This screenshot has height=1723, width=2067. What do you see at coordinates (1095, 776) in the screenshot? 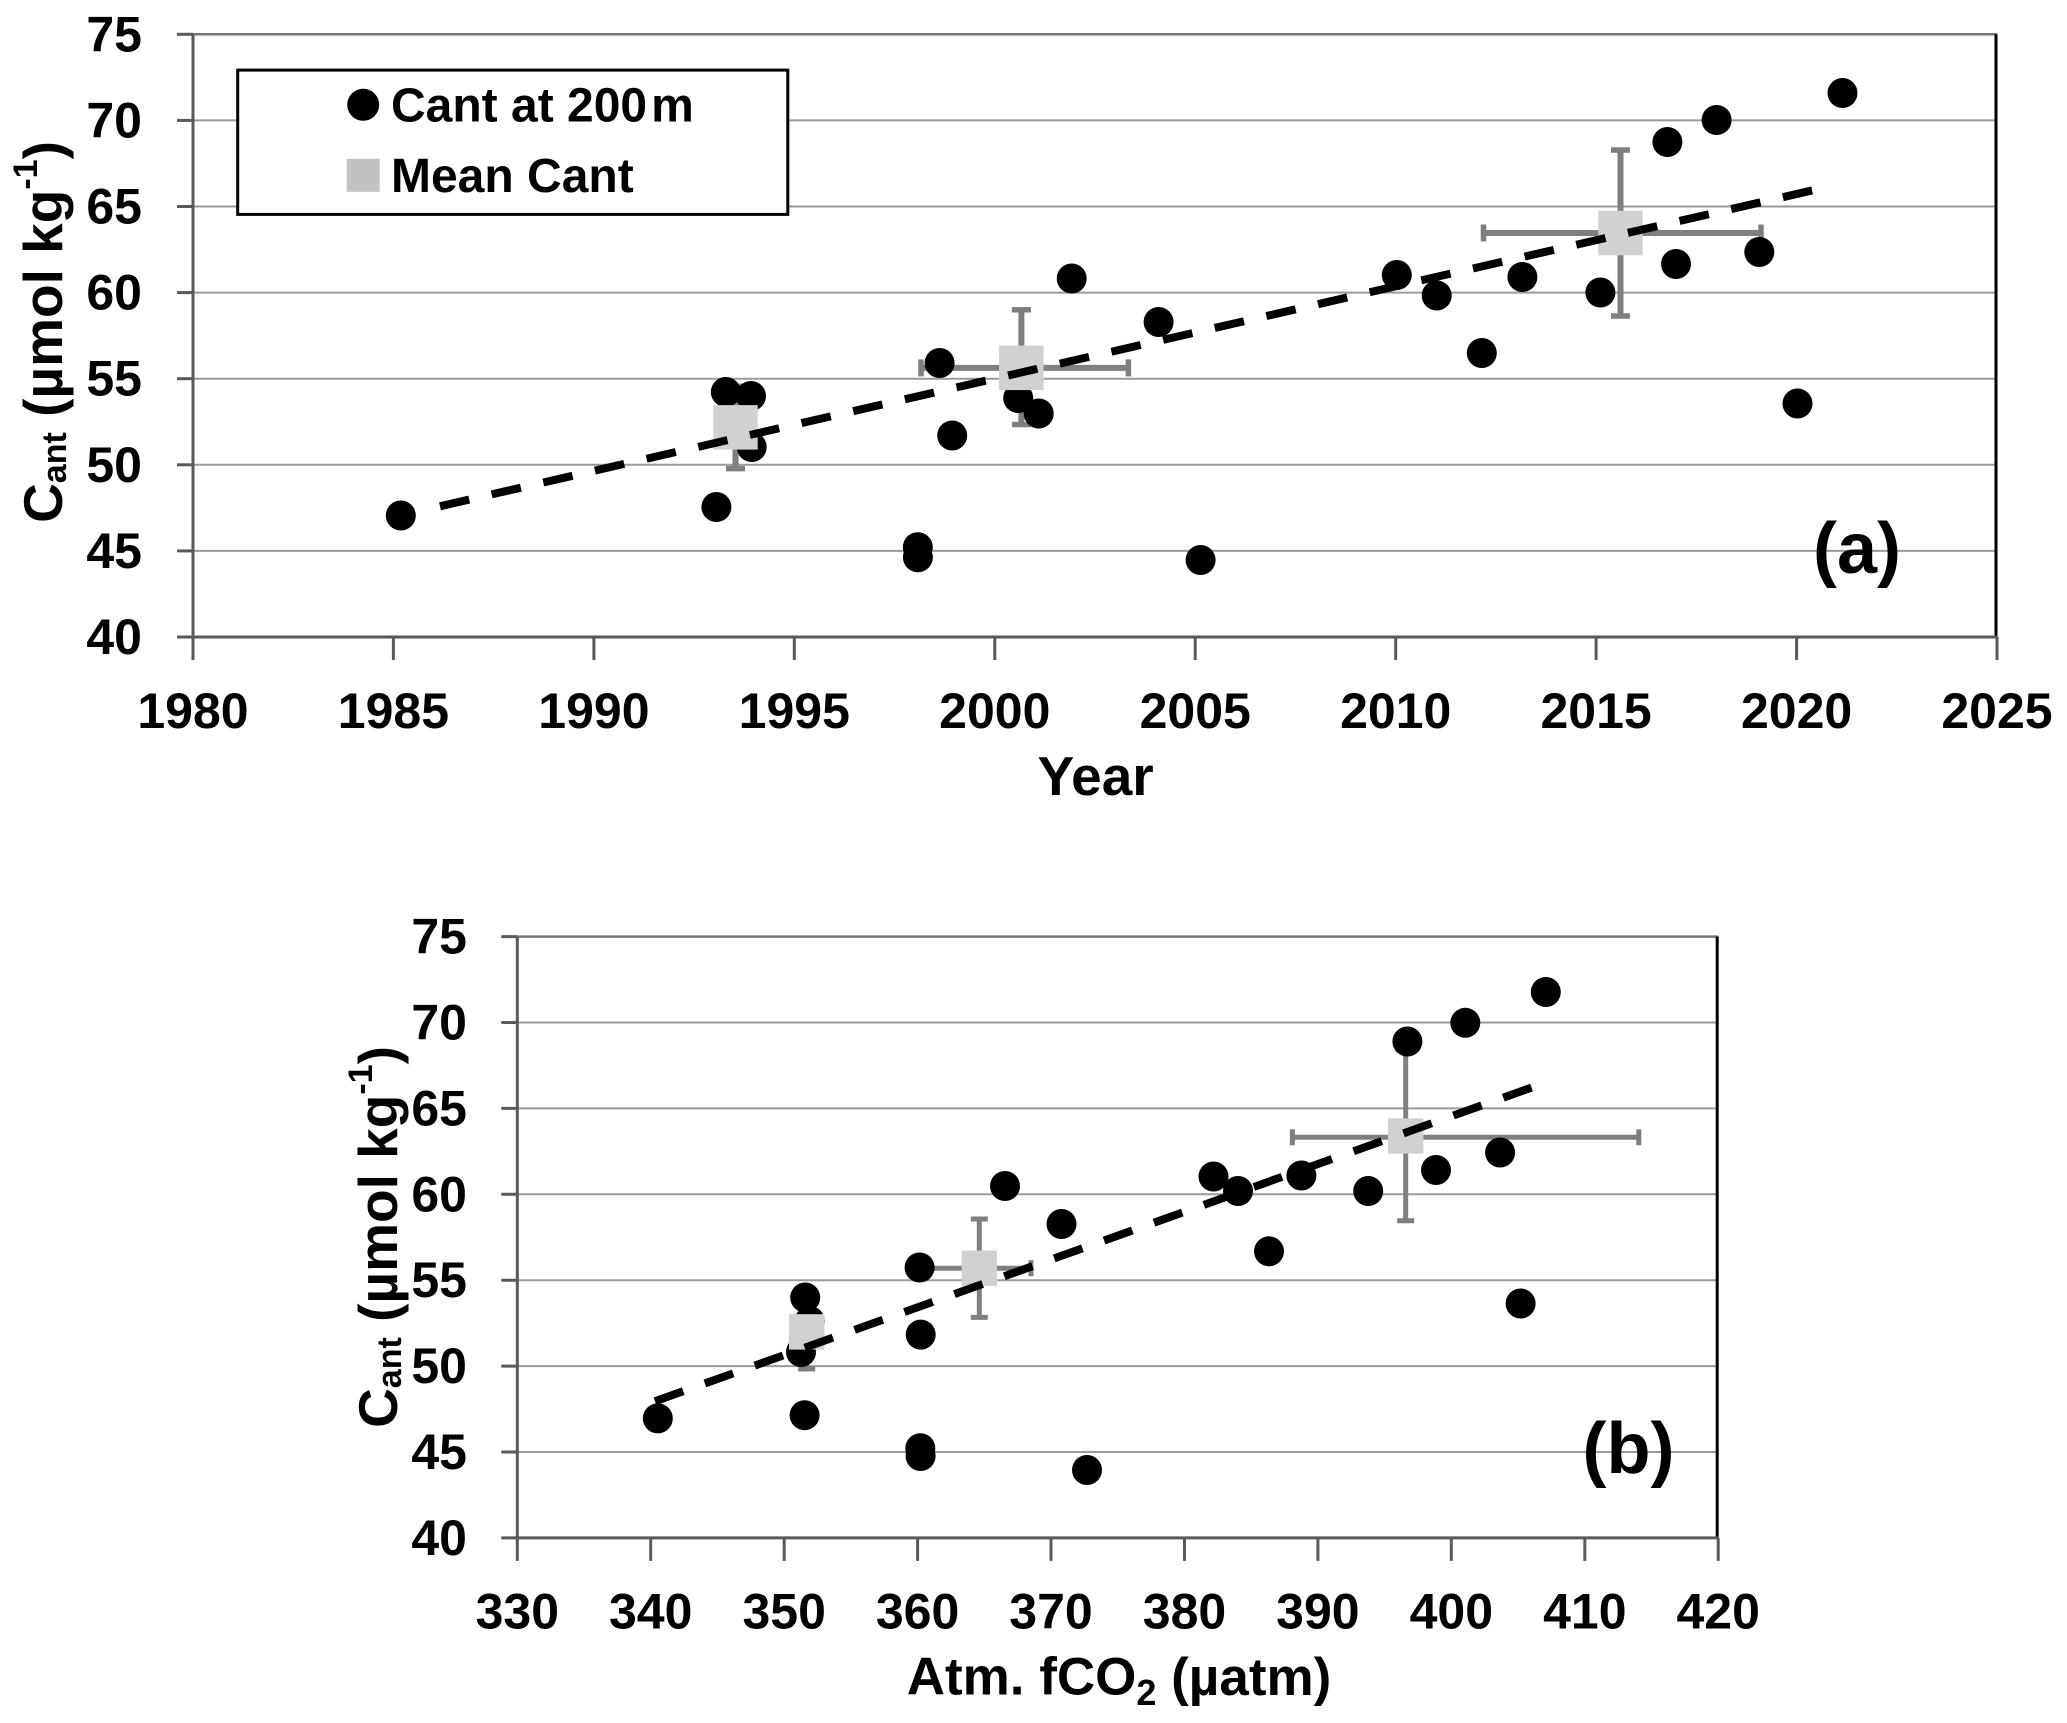
I see `svg-text: Year` at bounding box center [1095, 776].